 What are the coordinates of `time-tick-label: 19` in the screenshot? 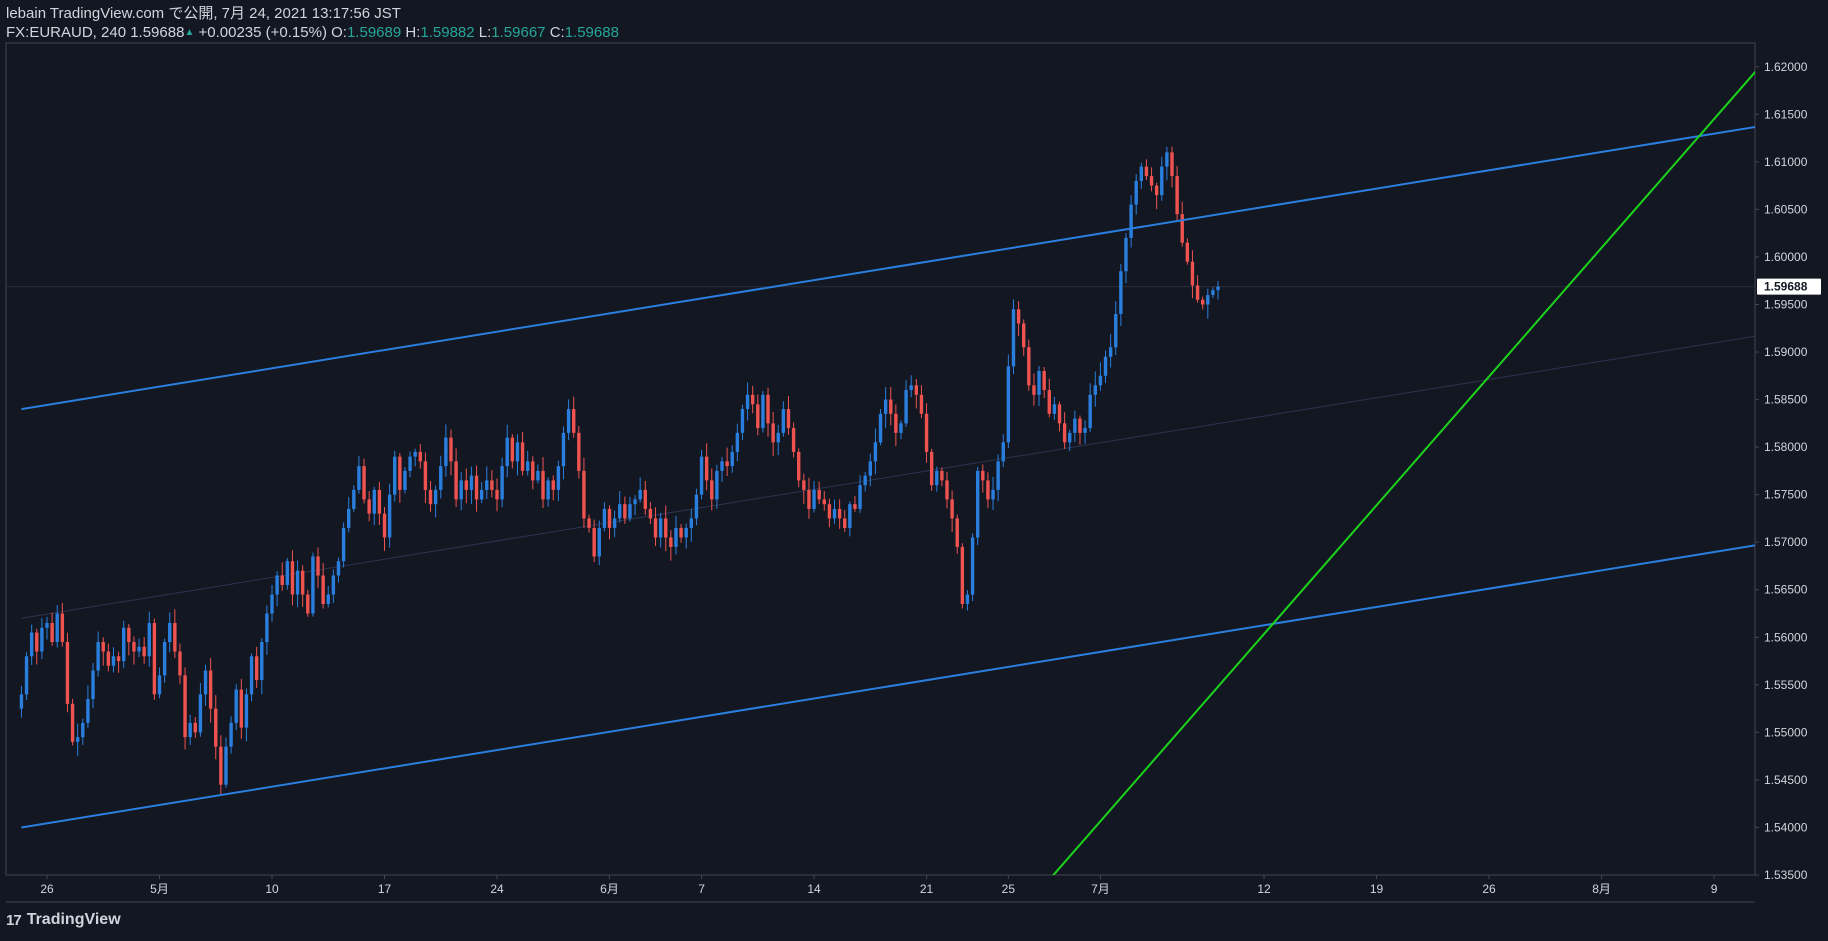 It's located at (1377, 889).